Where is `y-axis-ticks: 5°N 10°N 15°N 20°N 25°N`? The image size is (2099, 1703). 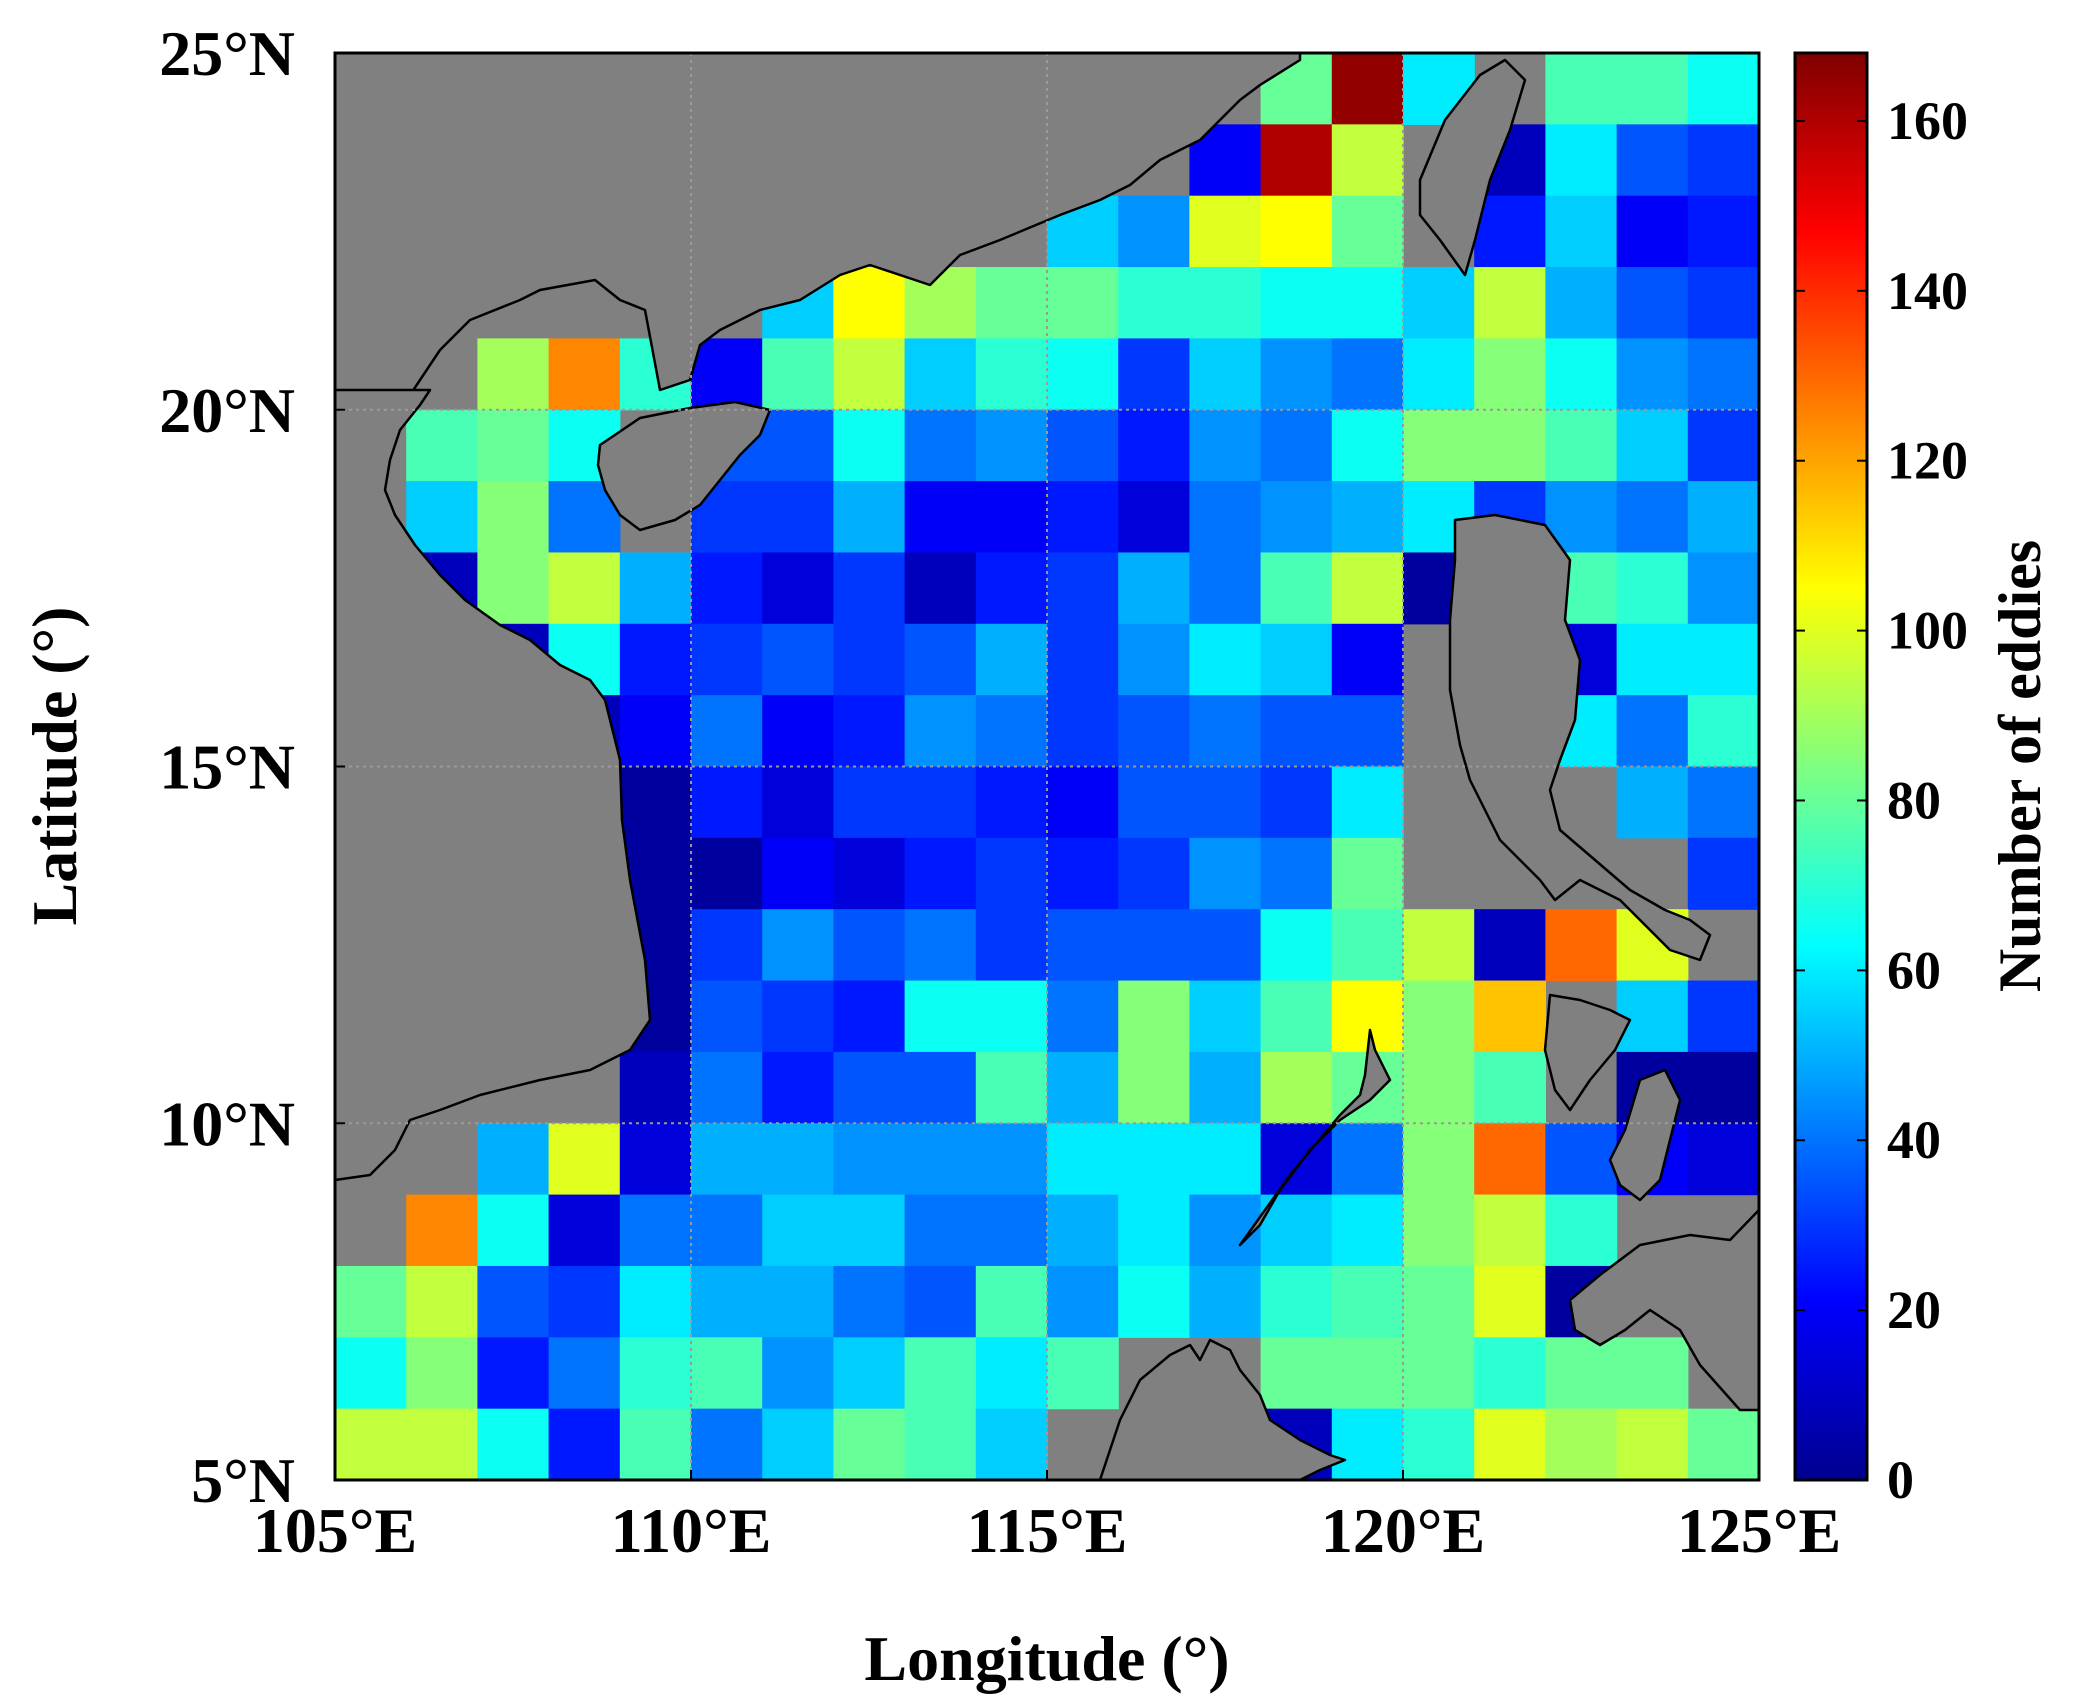
y-axis-ticks: 5°N 10°N 15°N 20°N 25°N is located at coordinates (252, 767).